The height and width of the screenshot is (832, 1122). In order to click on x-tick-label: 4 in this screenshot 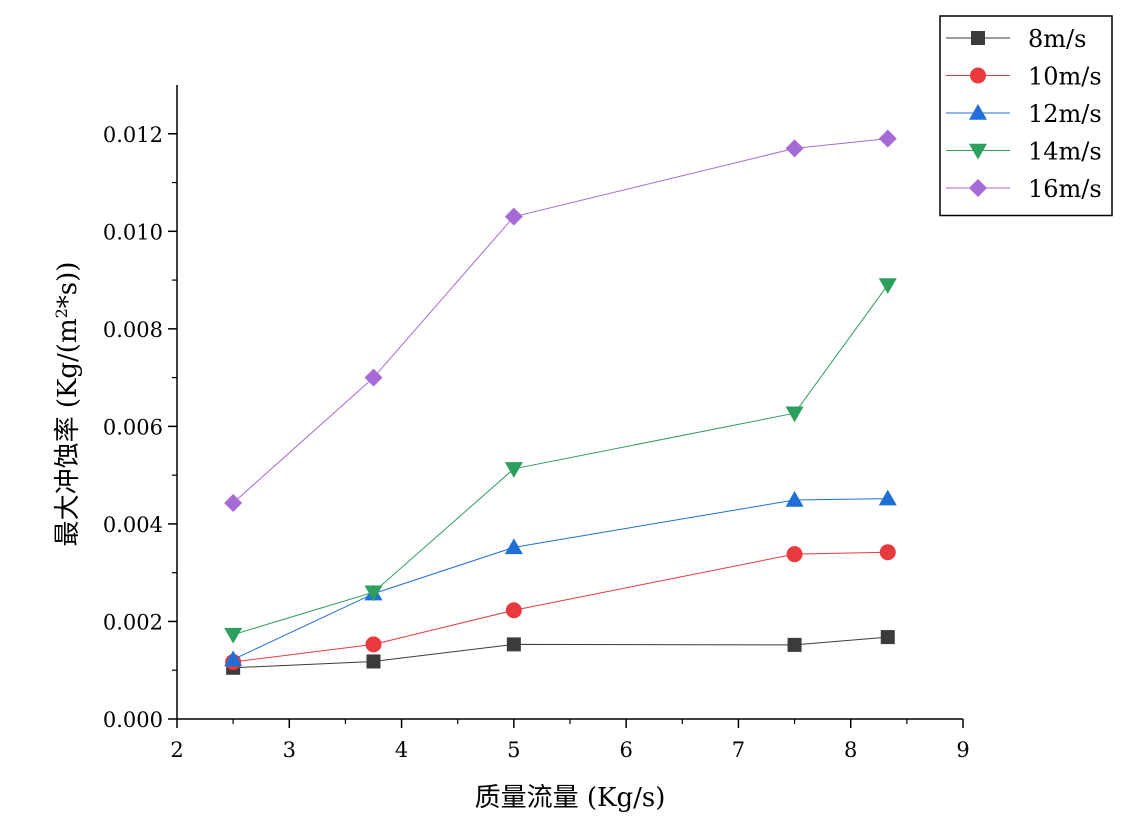, I will do `click(401, 750)`.